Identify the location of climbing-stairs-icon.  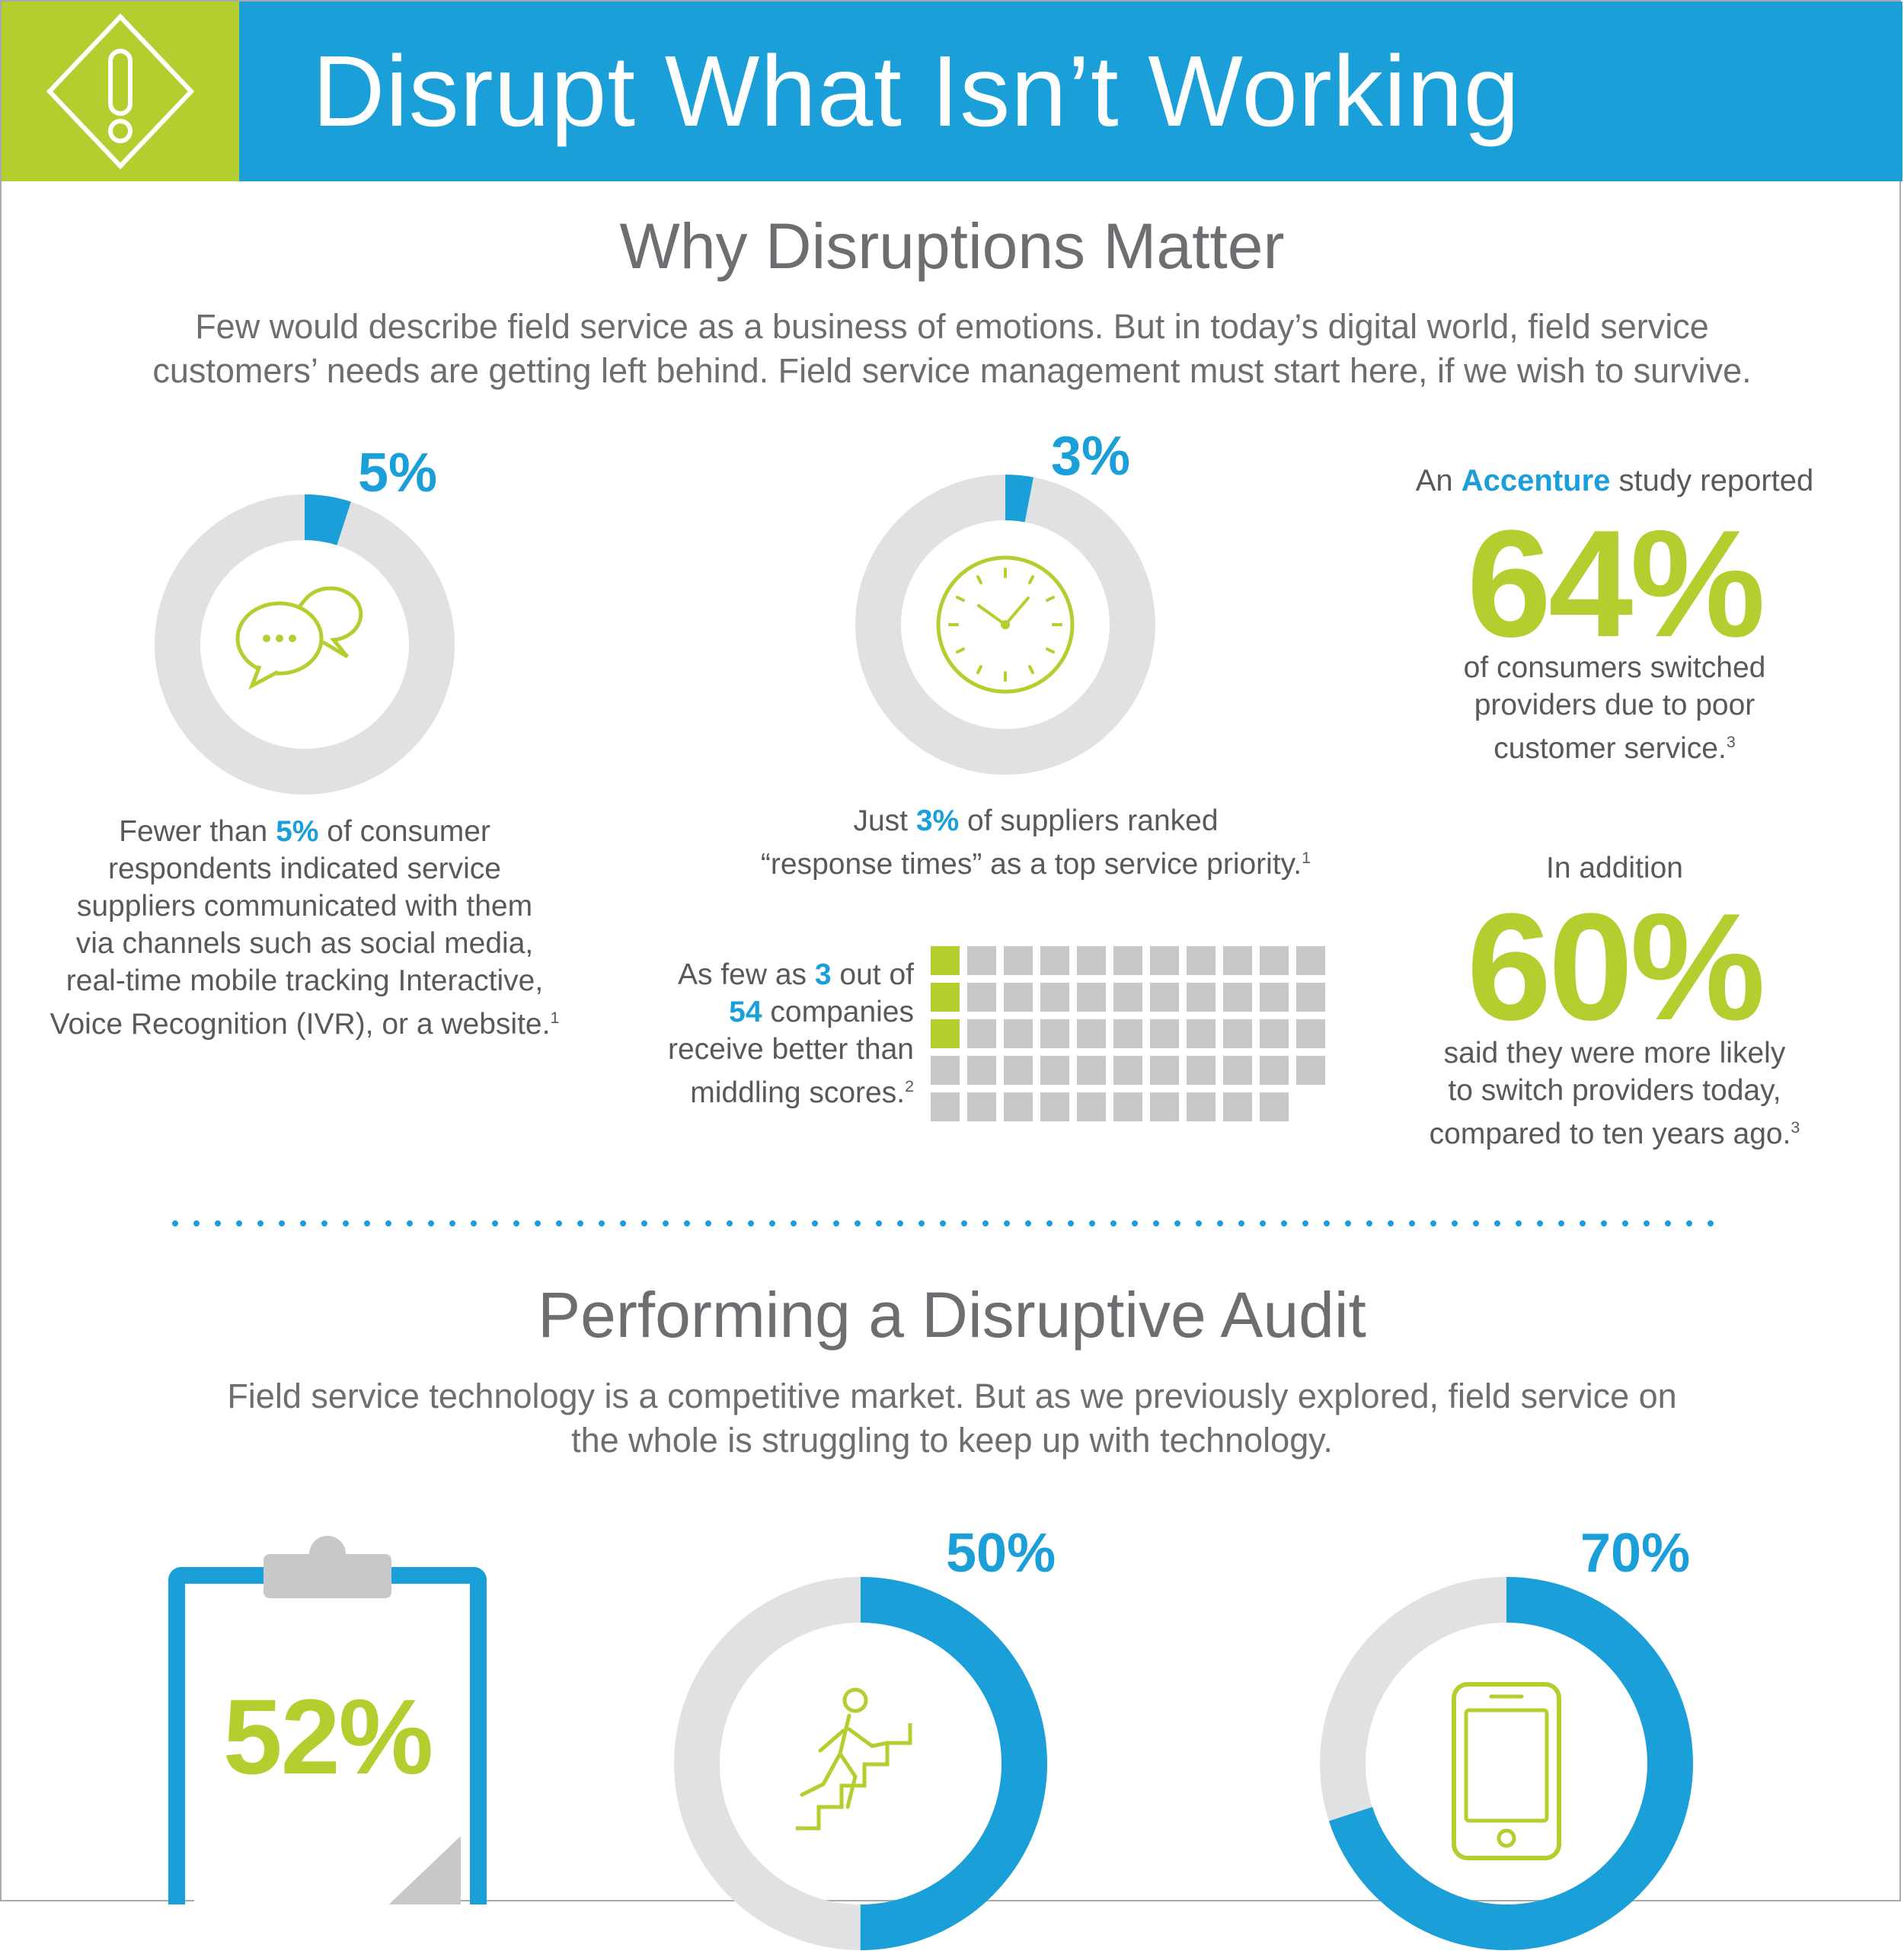
(854, 1759).